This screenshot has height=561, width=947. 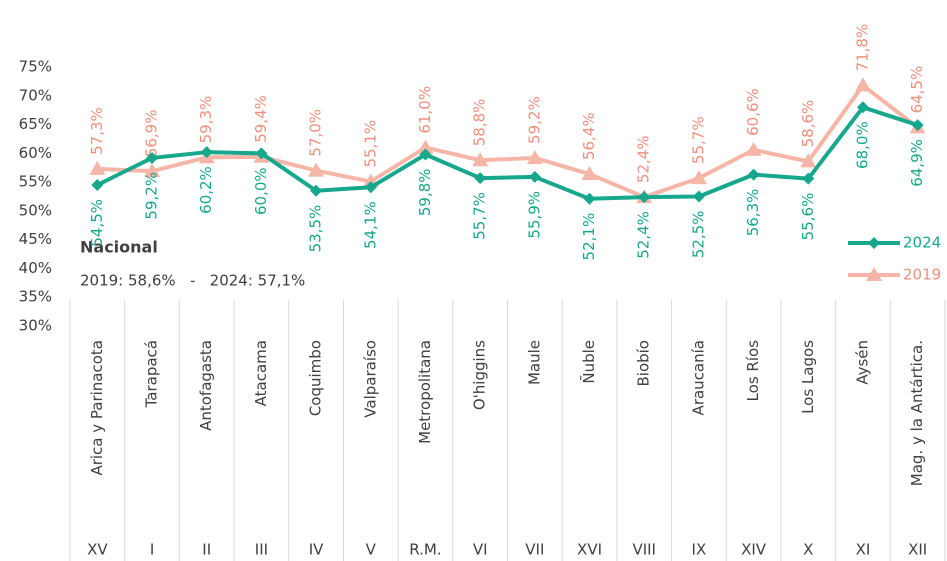 I want to click on data-label: 68,0%, so click(x=862, y=145).